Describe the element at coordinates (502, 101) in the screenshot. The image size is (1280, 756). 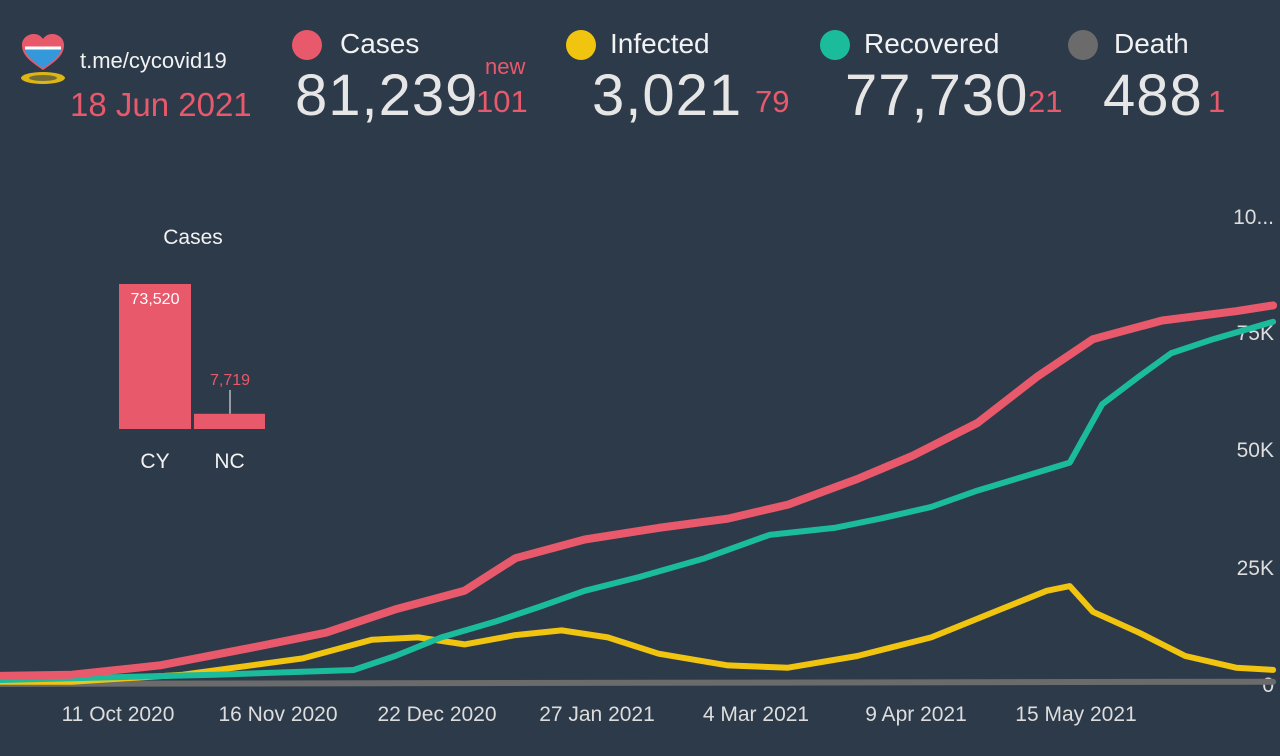
I see `cases-delta: 101` at that location.